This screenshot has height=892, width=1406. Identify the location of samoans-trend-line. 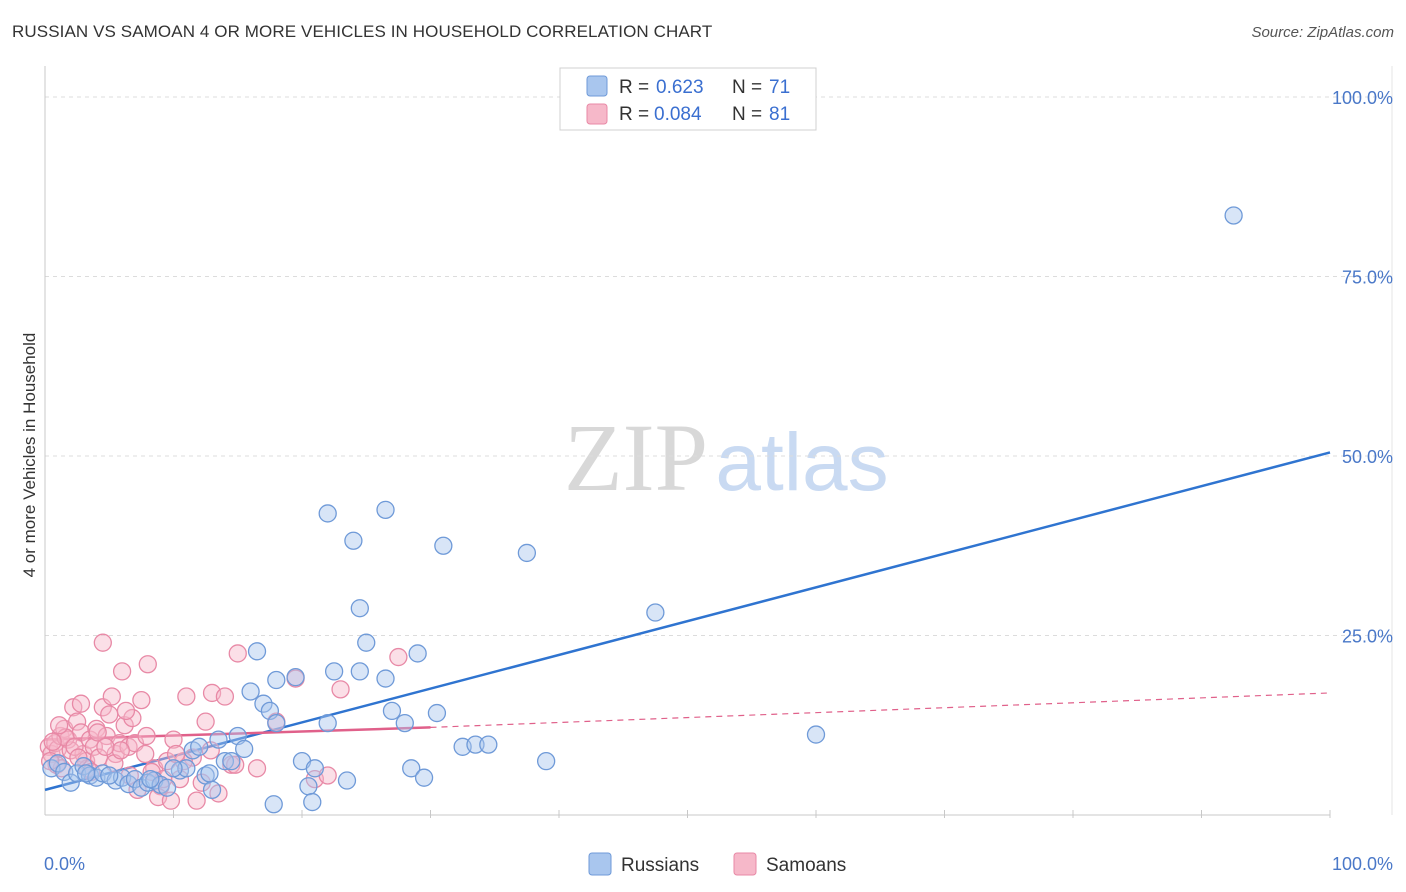
(237, 733).